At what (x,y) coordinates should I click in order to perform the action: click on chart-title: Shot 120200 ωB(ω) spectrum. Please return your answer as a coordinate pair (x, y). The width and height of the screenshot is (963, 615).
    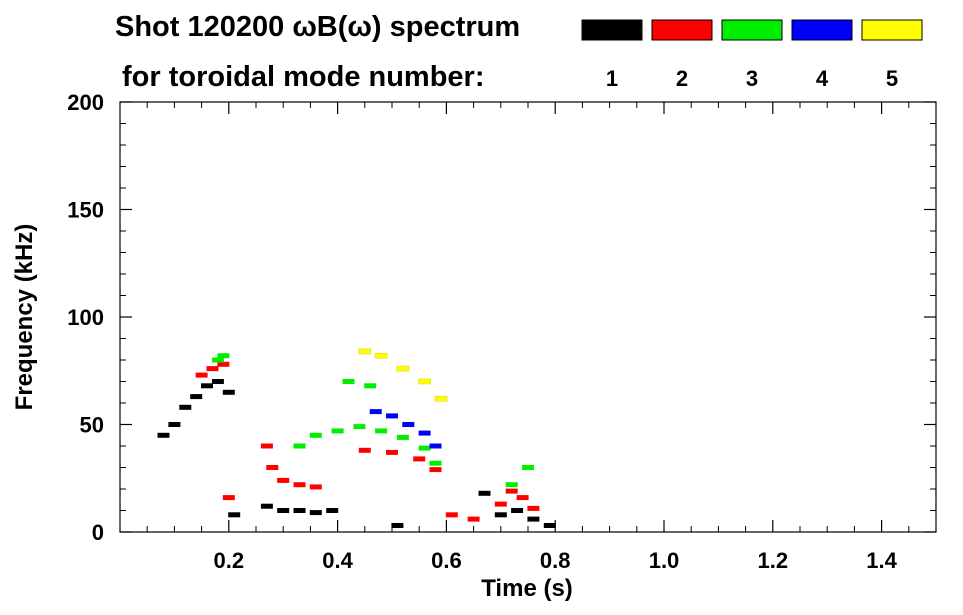
    Looking at the image, I should click on (317, 27).